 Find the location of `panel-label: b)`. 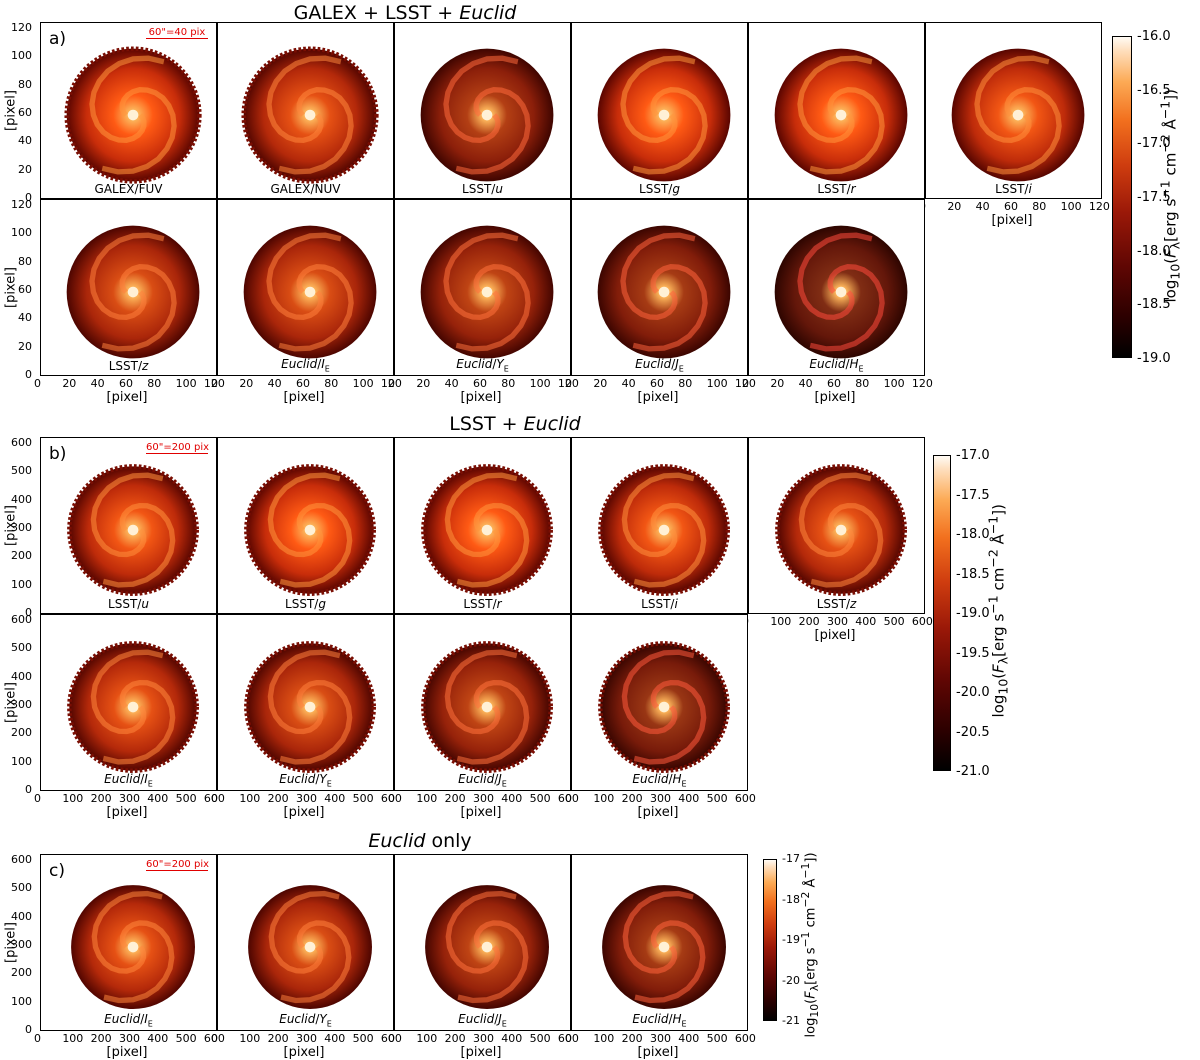

panel-label: b) is located at coordinates (58, 454).